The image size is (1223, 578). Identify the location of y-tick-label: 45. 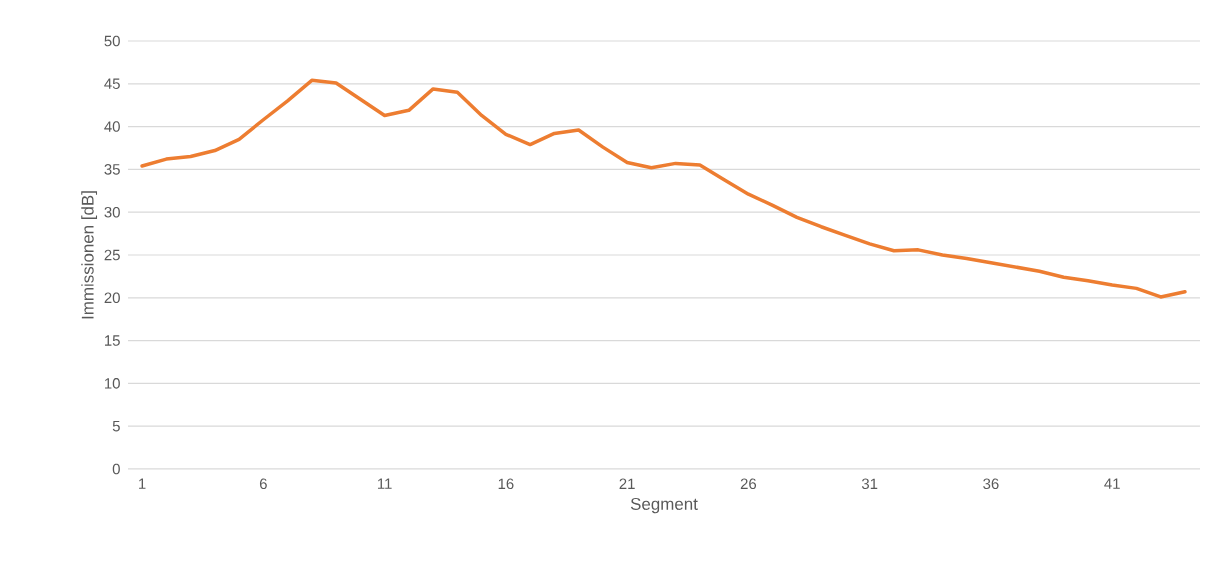
(112, 83).